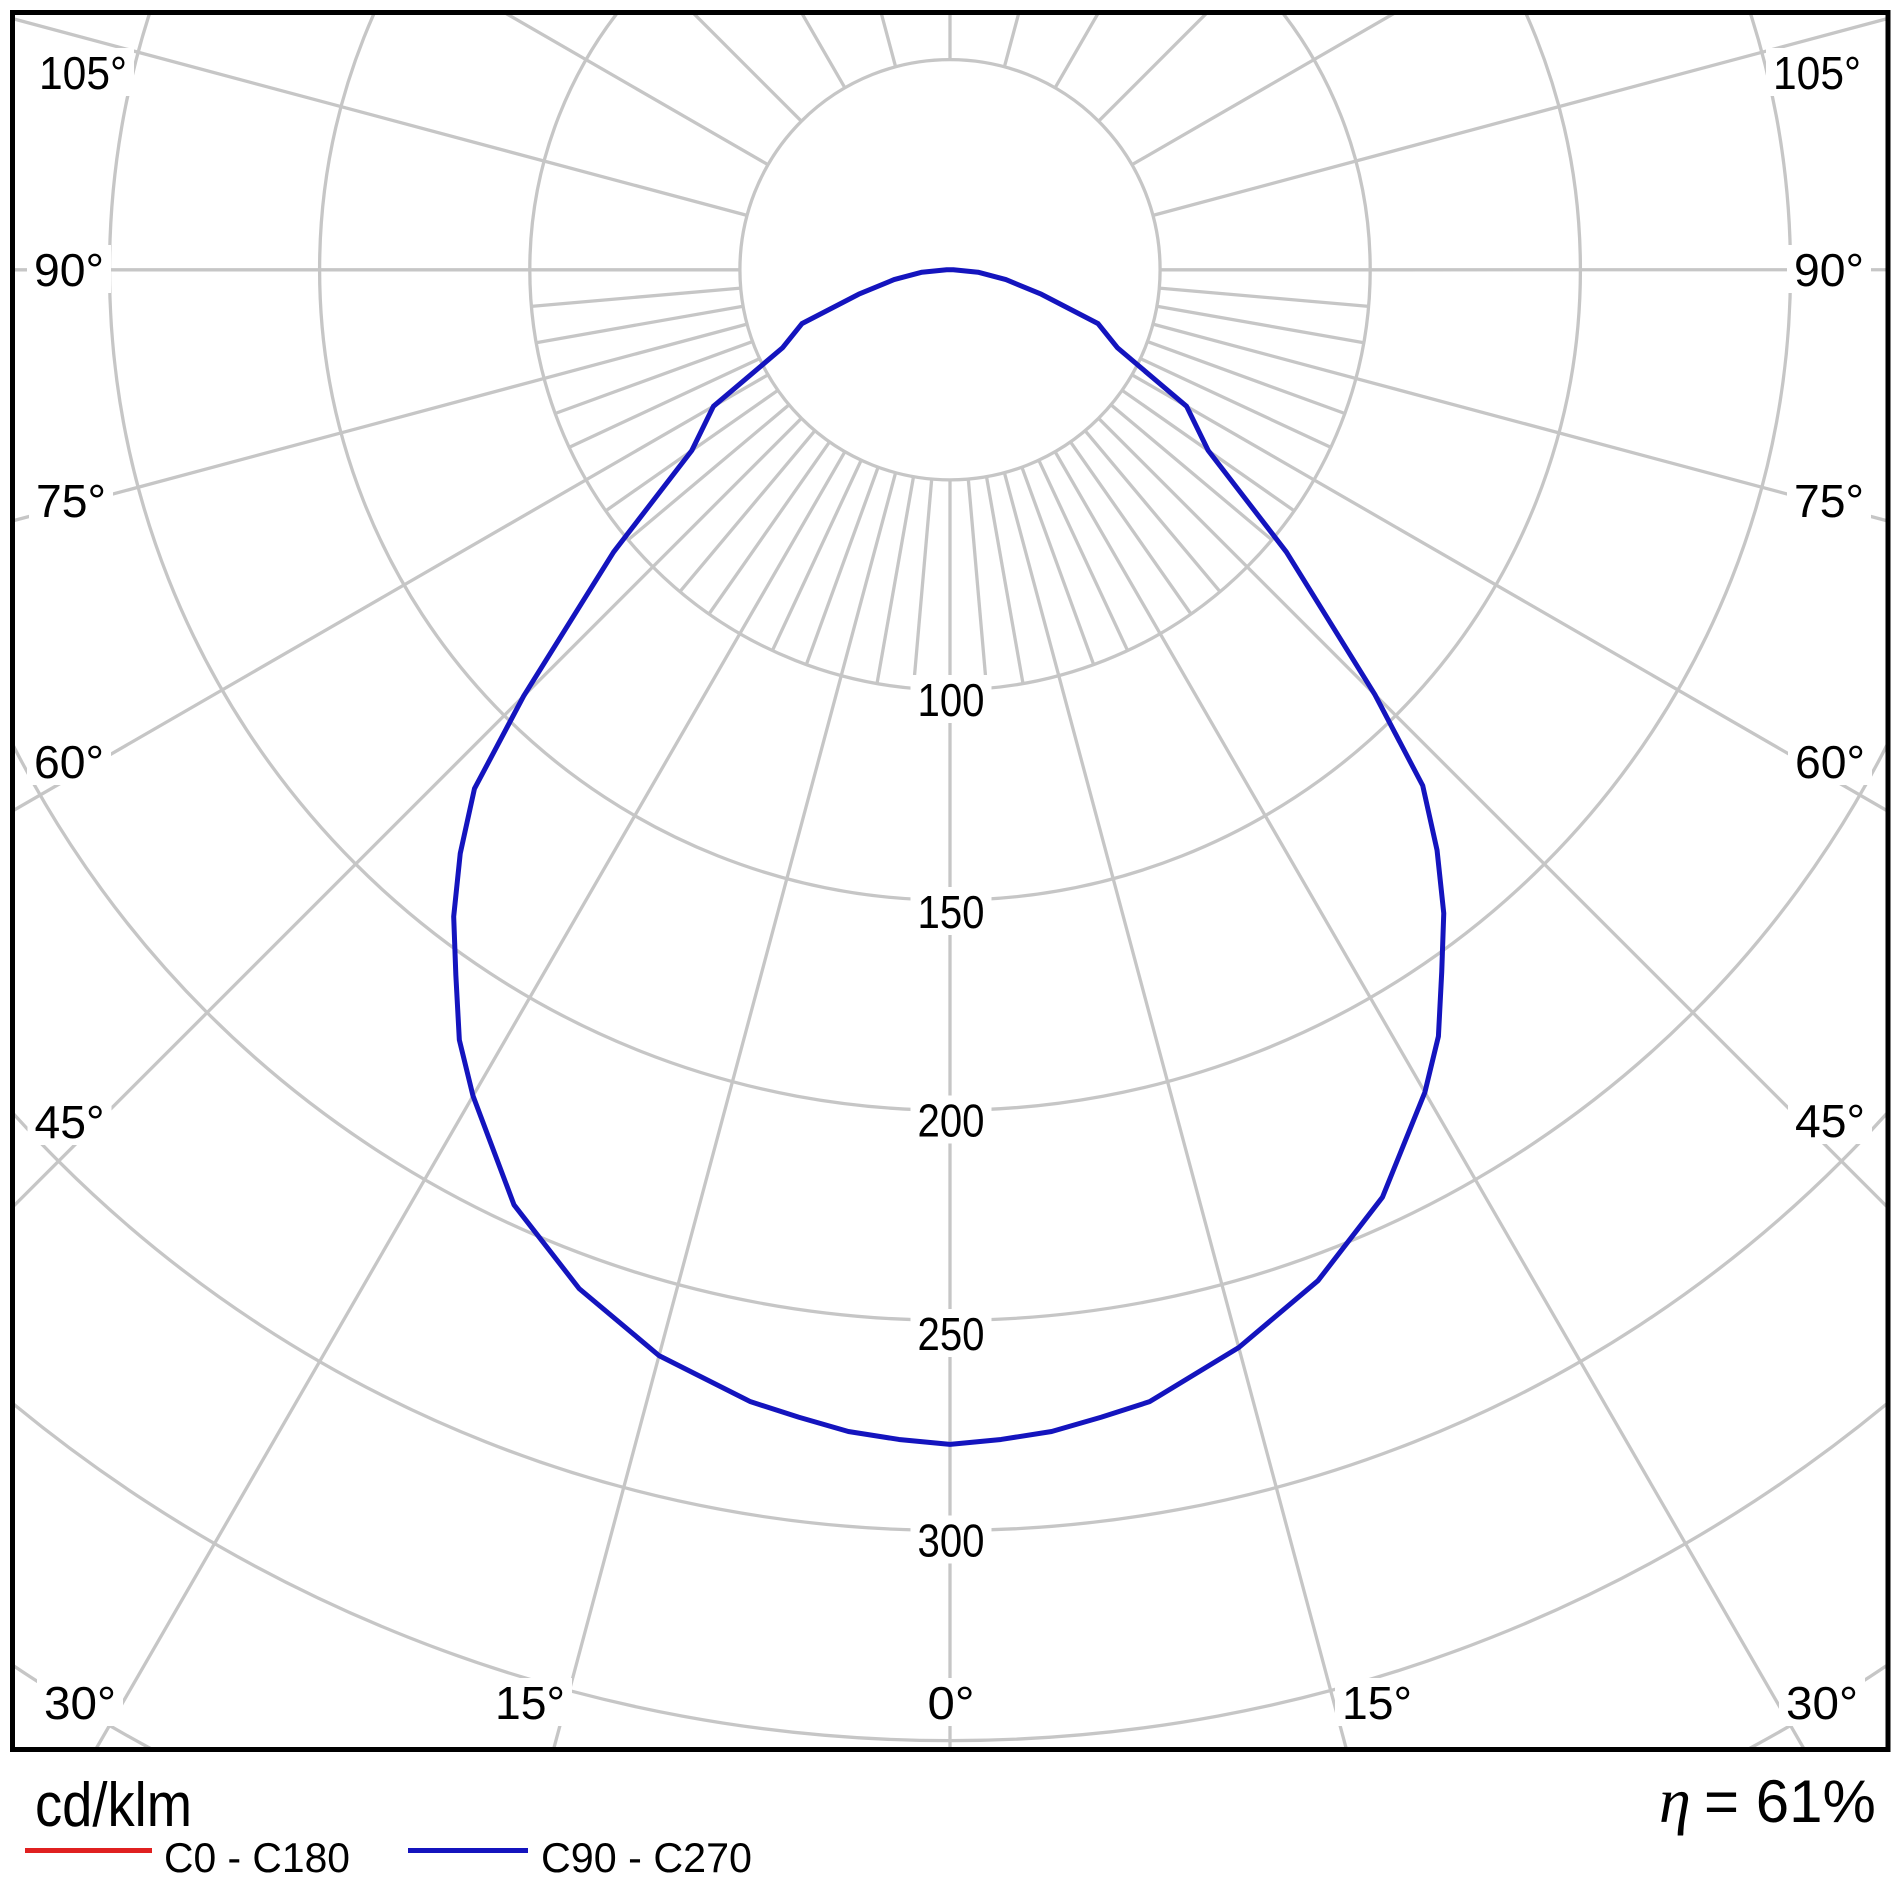  I want to click on svg-text: cd/klm, so click(113, 1805).